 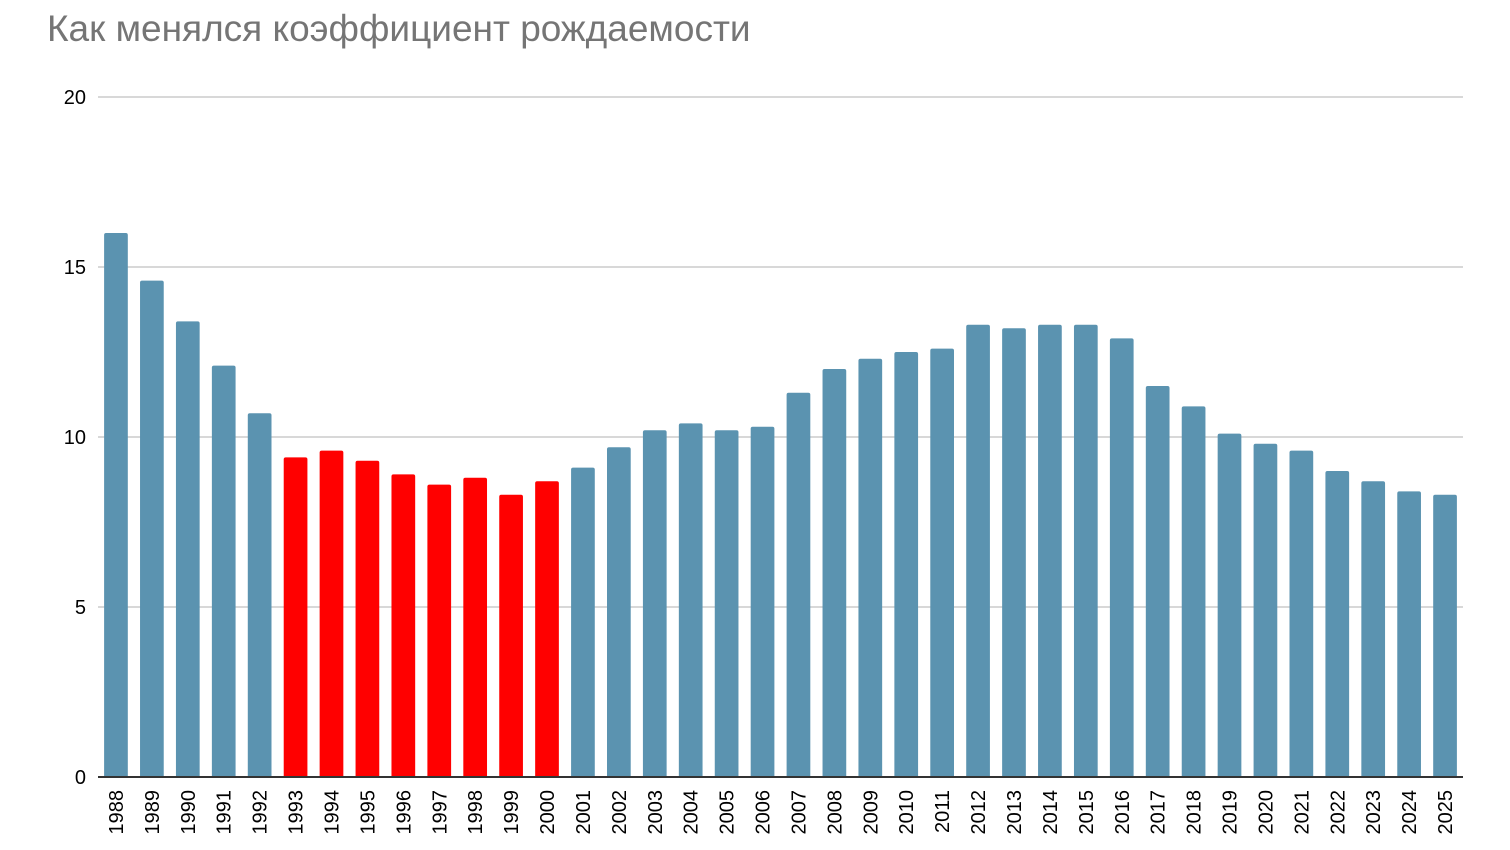 What do you see at coordinates (367, 618) in the screenshot?
I see `bar-1995` at bounding box center [367, 618].